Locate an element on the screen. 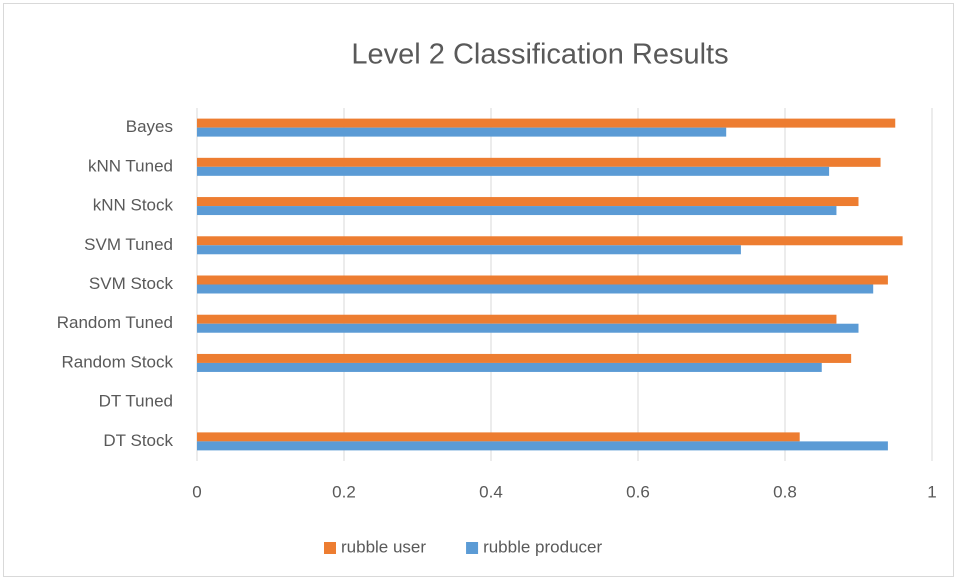  y-tick-label: Random Stock is located at coordinates (118, 361).